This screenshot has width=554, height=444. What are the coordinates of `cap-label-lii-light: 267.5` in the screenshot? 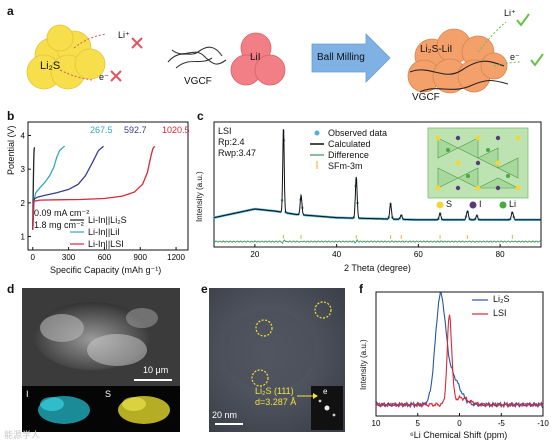 It's located at (101, 130).